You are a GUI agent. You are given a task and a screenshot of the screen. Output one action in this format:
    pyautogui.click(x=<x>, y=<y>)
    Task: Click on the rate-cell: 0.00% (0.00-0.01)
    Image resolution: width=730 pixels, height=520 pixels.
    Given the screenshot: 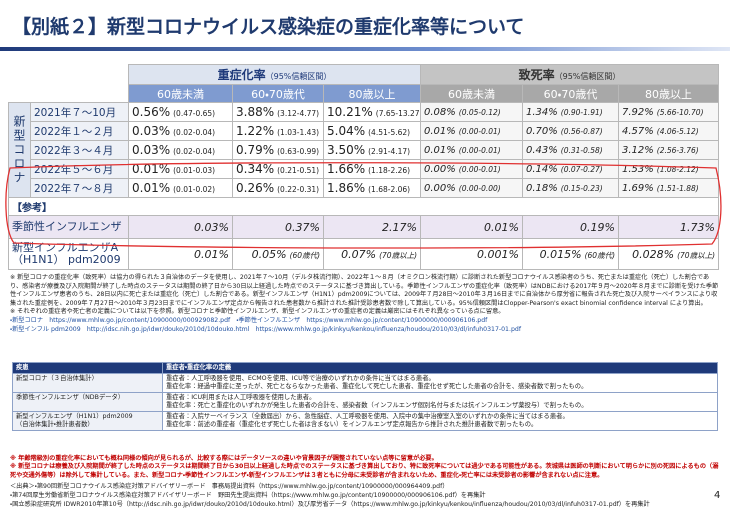 What is the action you would take?
    pyautogui.click(x=471, y=169)
    